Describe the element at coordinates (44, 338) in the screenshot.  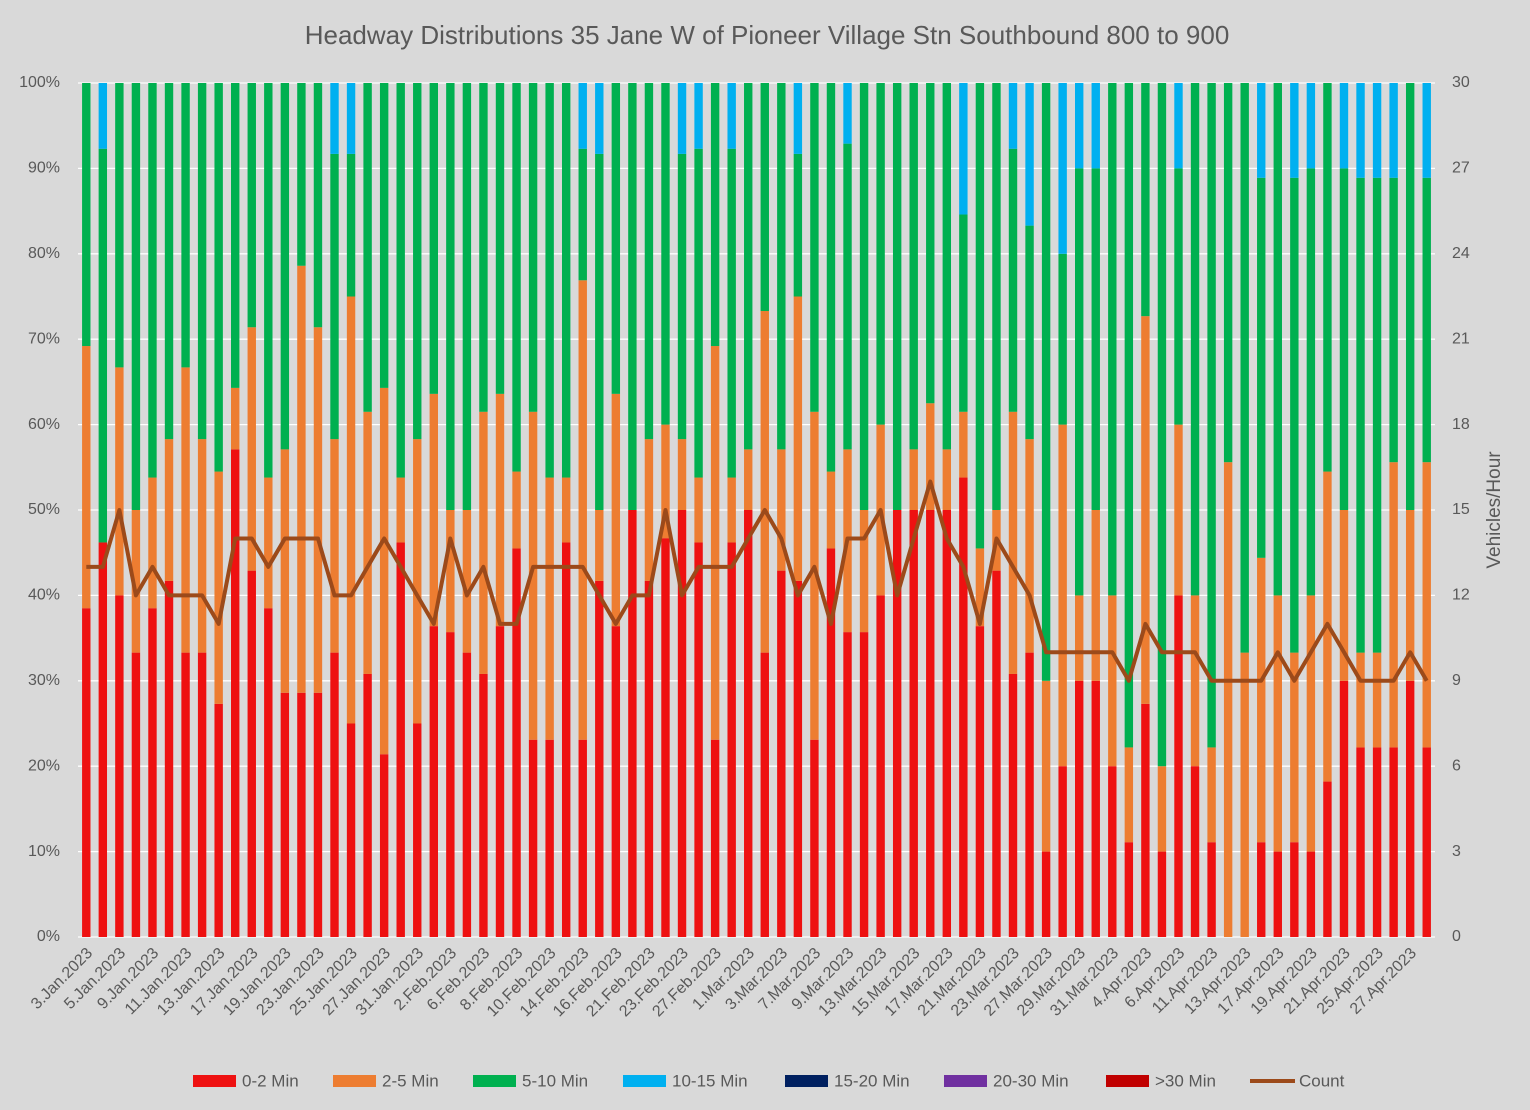
I see `y-tick-label: 70%` at that location.